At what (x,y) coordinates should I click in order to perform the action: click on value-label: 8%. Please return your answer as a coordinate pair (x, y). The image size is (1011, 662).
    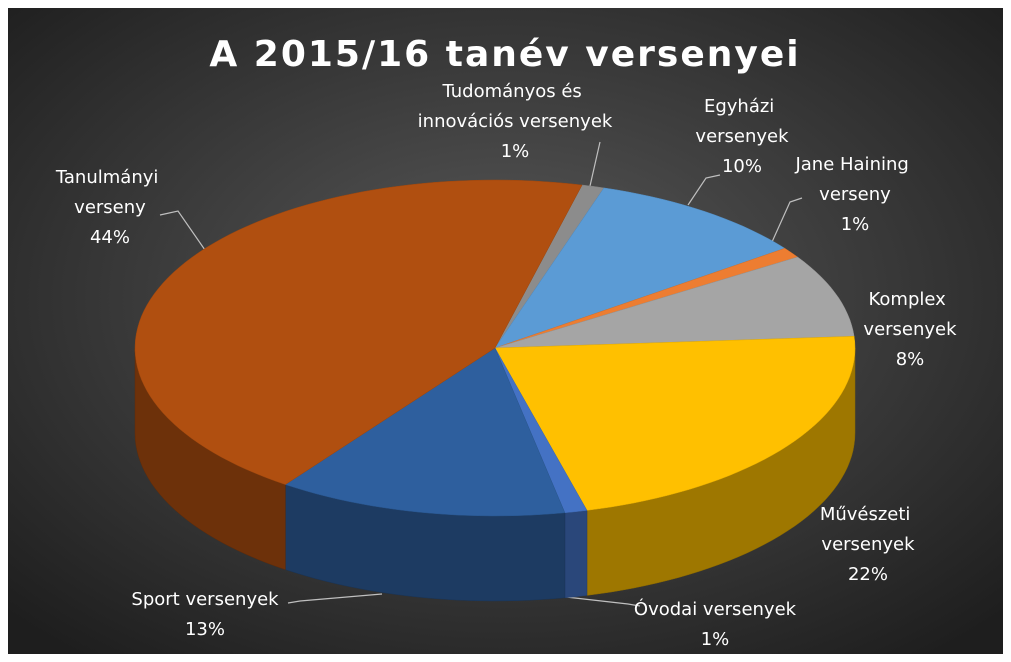
    Looking at the image, I should click on (910, 359).